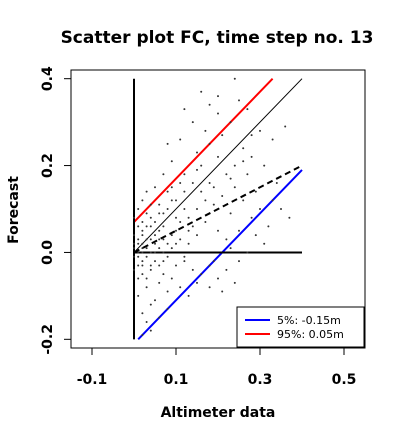 The image size is (400, 440). Describe the element at coordinates (48, 165) in the screenshot. I see `y-tick-label: 0.2` at that location.